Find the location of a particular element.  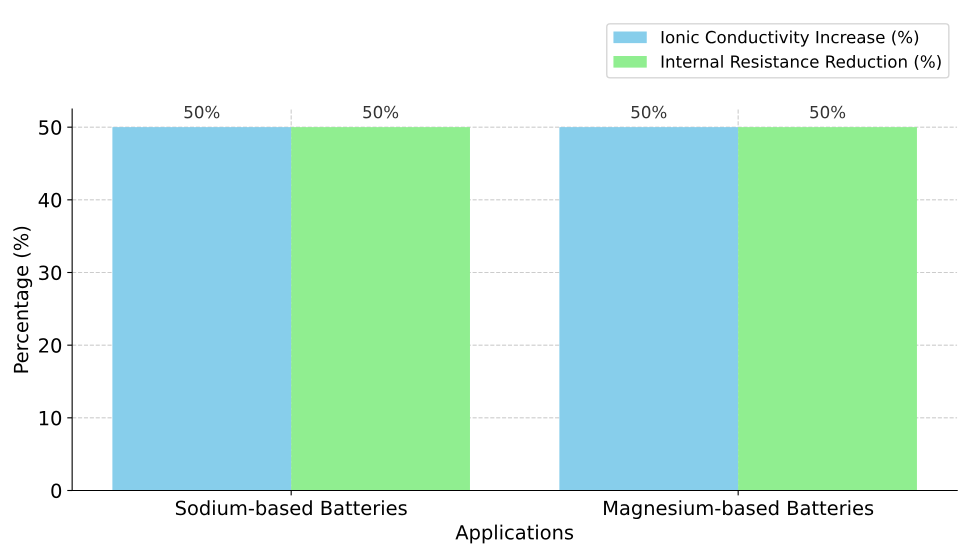

y-tick-label: 0 is located at coordinates (56, 490).